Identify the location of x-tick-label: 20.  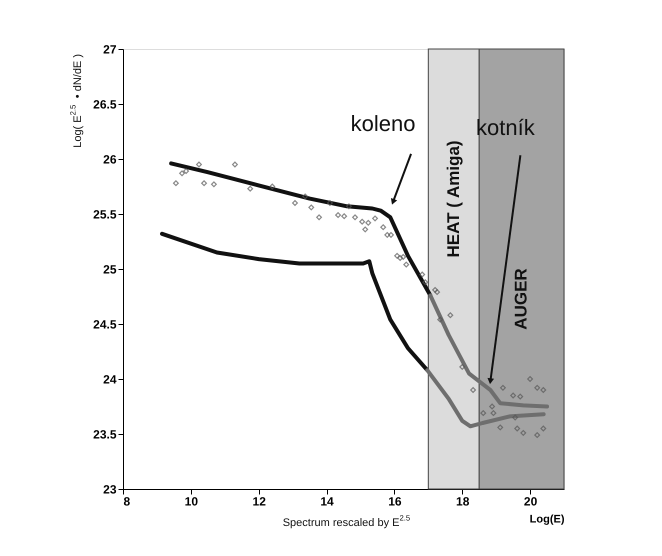
(531, 501).